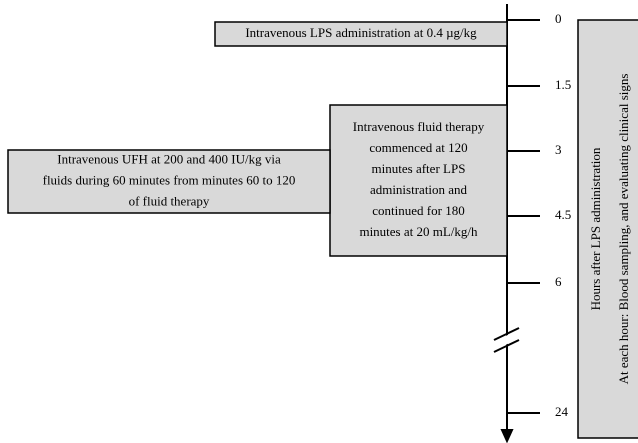  I want to click on box-text: continued for 180, so click(418, 210).